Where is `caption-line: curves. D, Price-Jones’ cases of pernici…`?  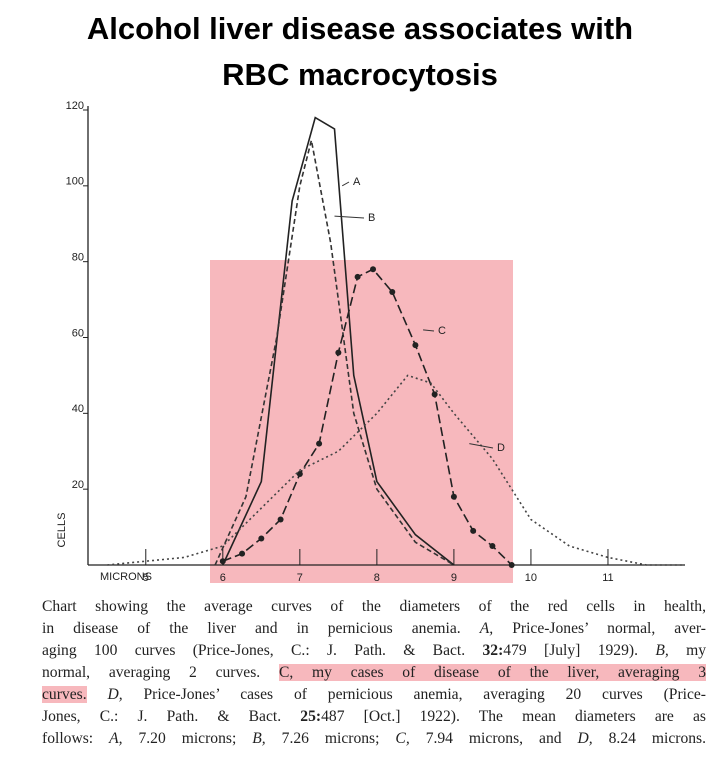 caption-line: curves. D, Price-Jones’ cases of pernici… is located at coordinates (374, 695).